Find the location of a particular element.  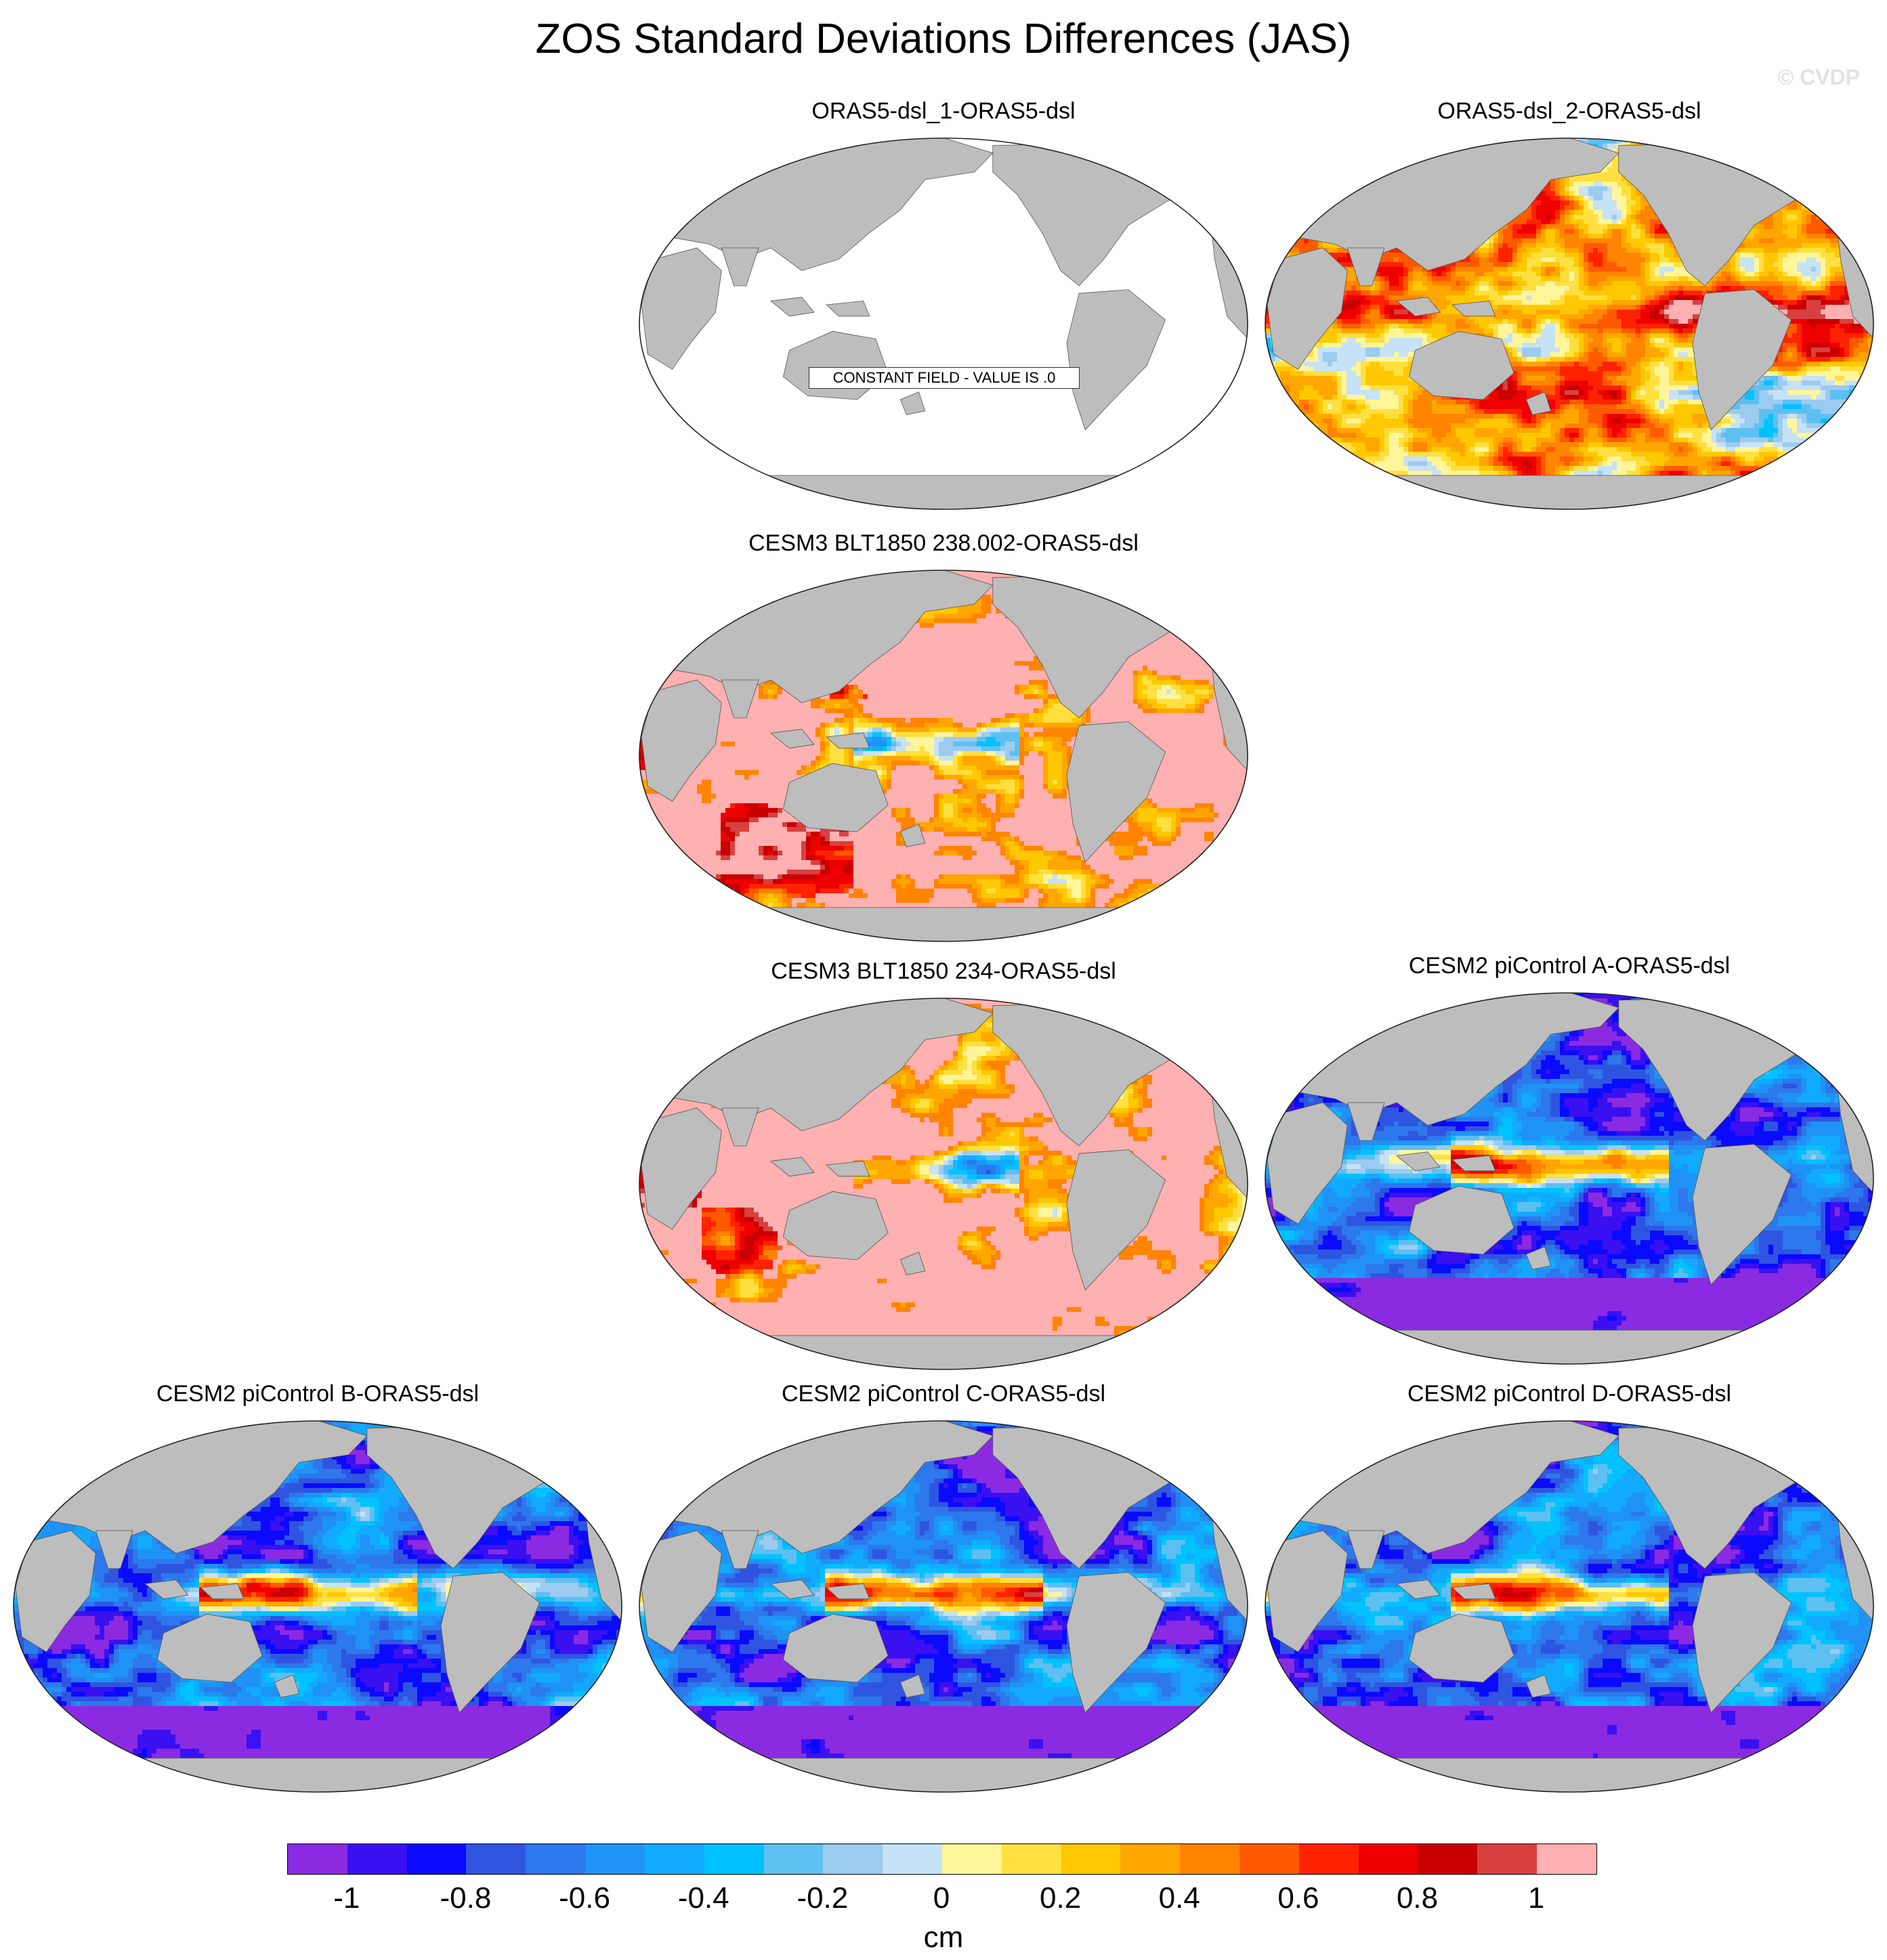

colorbar-tick-label: 0 is located at coordinates (942, 1898).